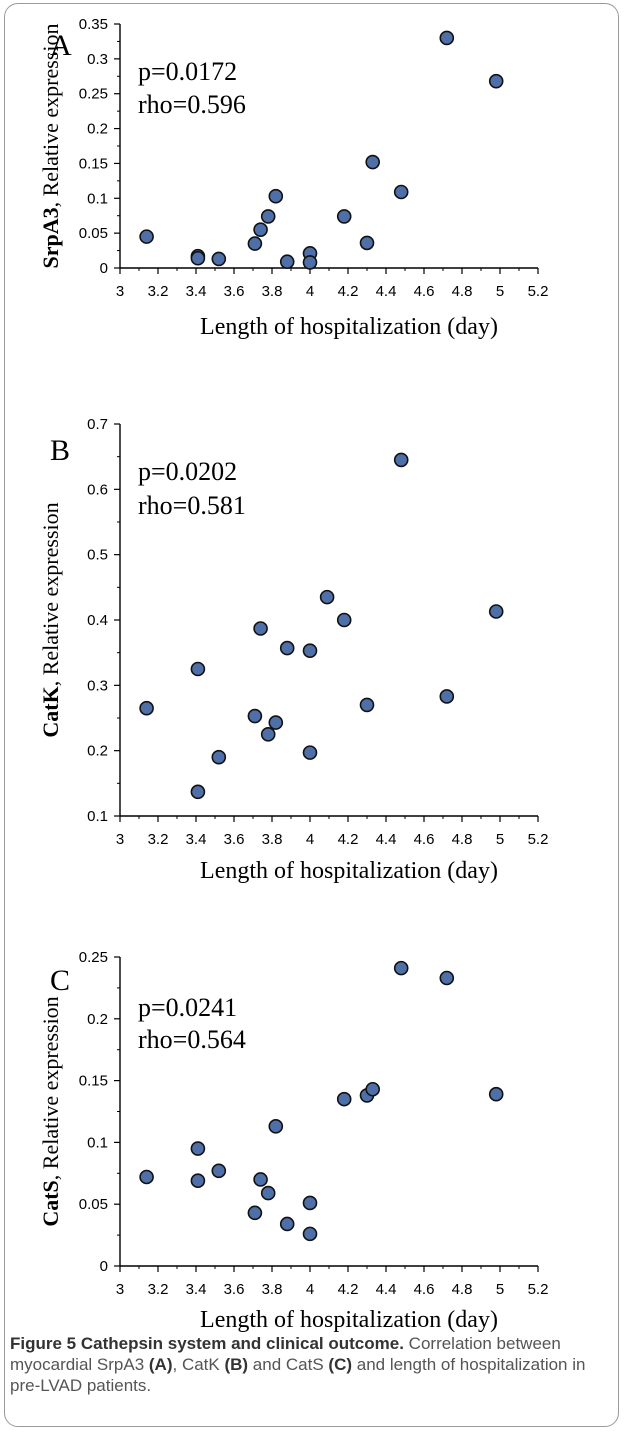  I want to click on x-tick-label: 3.6, so click(234, 291).